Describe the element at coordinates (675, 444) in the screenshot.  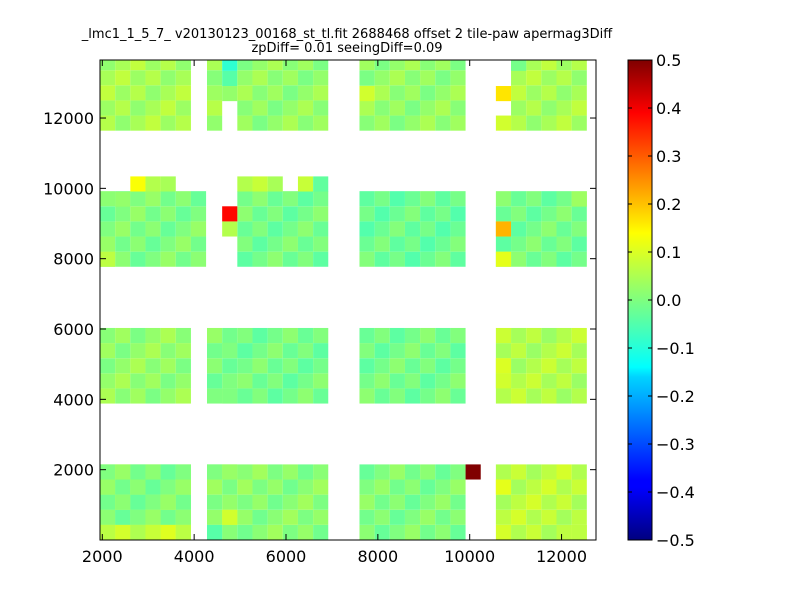
I see `colorbar-tick-label: −0.3` at that location.